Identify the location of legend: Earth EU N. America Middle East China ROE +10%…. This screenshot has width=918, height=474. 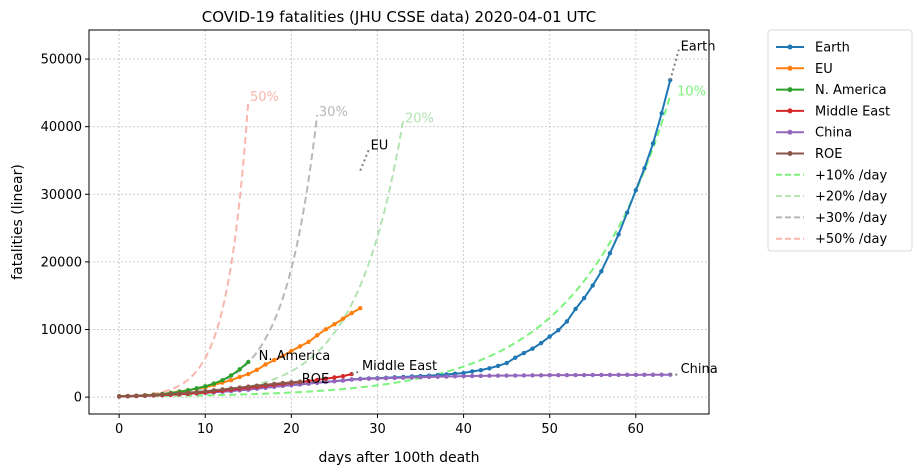
(840, 140).